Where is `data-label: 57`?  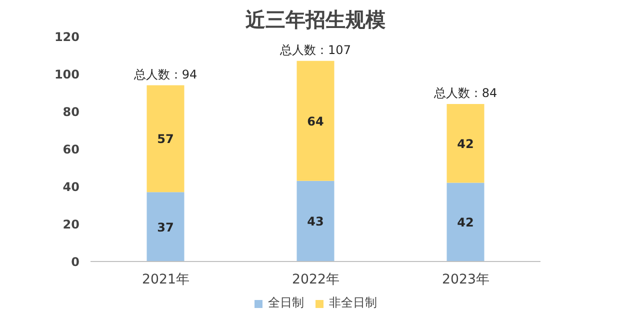
data-label: 57 is located at coordinates (165, 139).